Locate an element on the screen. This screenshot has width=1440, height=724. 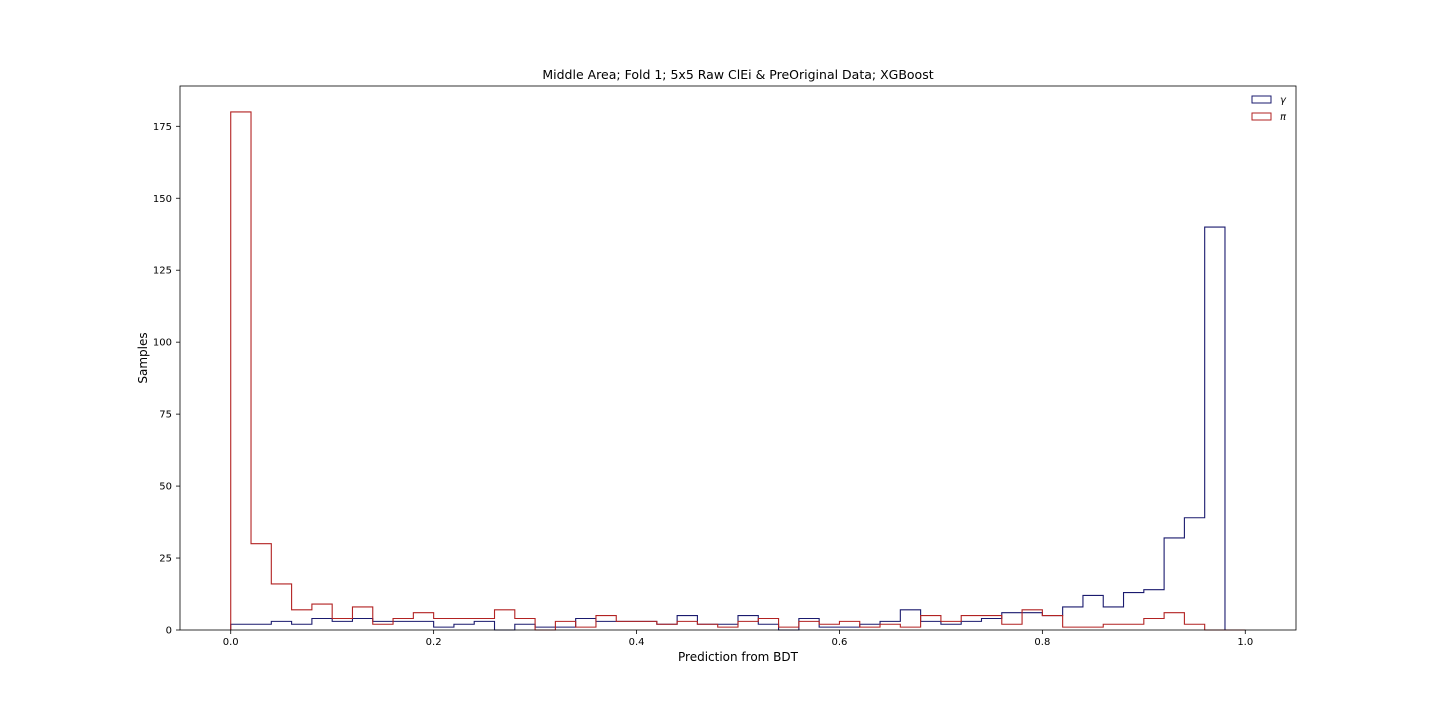
x-tick-label: 0.0 is located at coordinates (231, 642).